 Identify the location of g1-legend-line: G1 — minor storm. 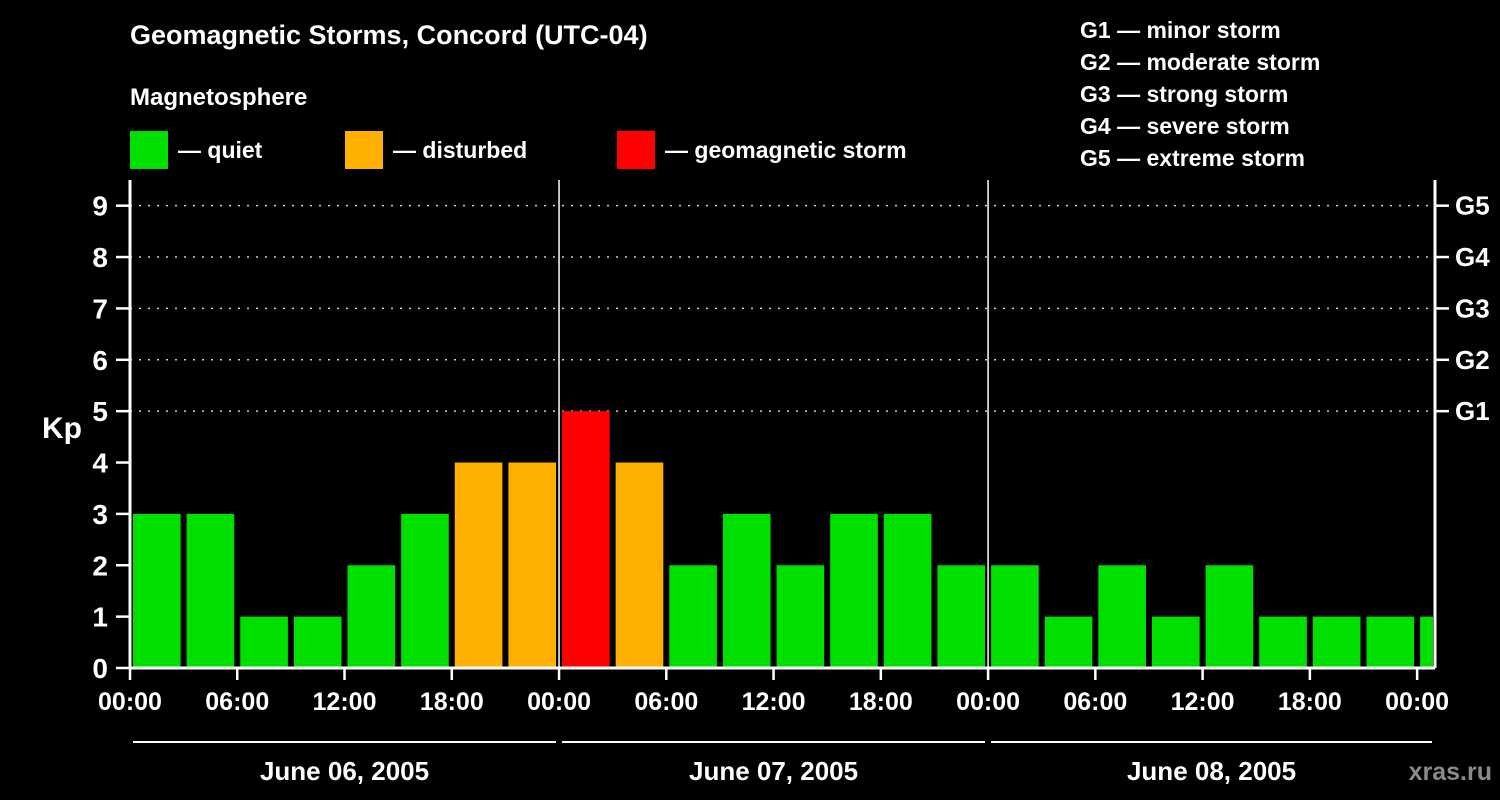
(1180, 30).